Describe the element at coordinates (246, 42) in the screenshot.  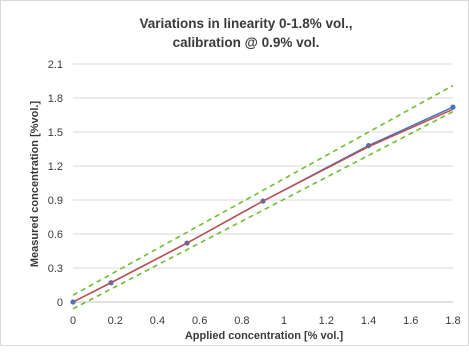
I see `chart-title-line-2: calibration @ 0.9% vol.` at that location.